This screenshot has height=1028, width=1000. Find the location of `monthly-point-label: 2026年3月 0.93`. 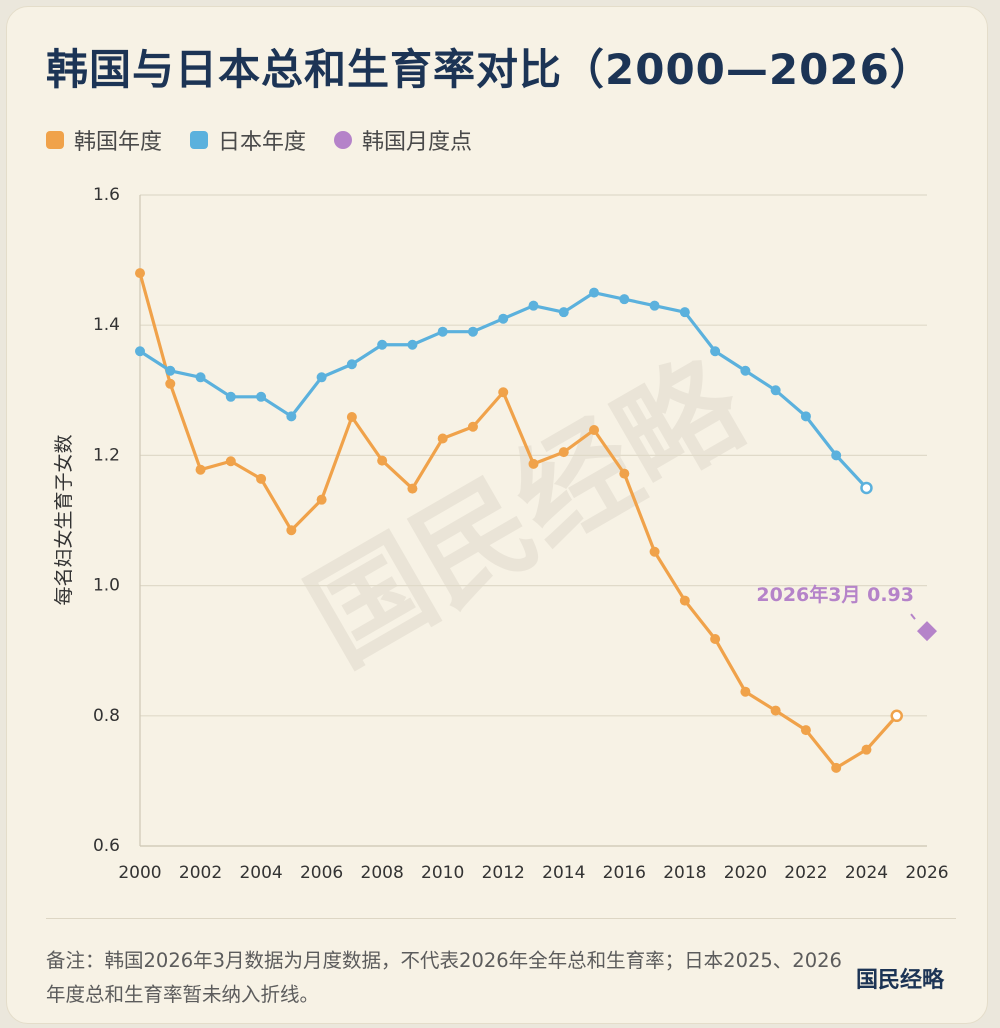

monthly-point-label: 2026年3月 0.93 is located at coordinates (835, 594).